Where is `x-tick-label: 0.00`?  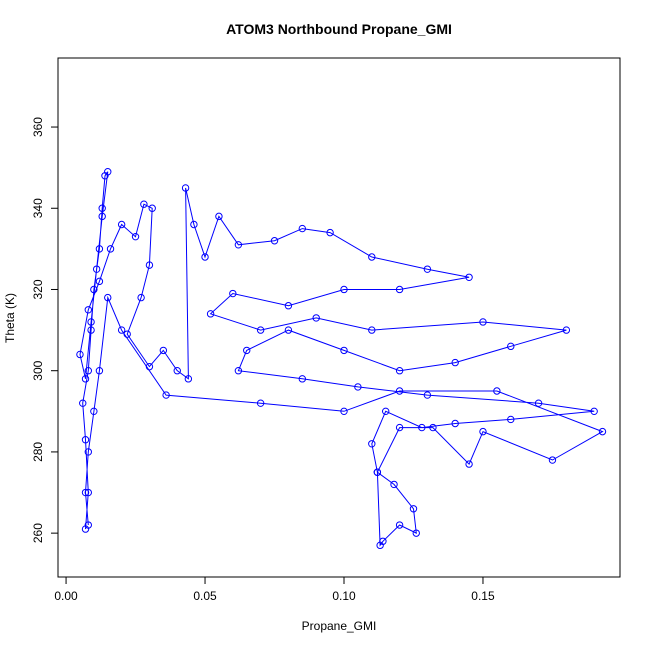
x-tick-label: 0.00 is located at coordinates (66, 596).